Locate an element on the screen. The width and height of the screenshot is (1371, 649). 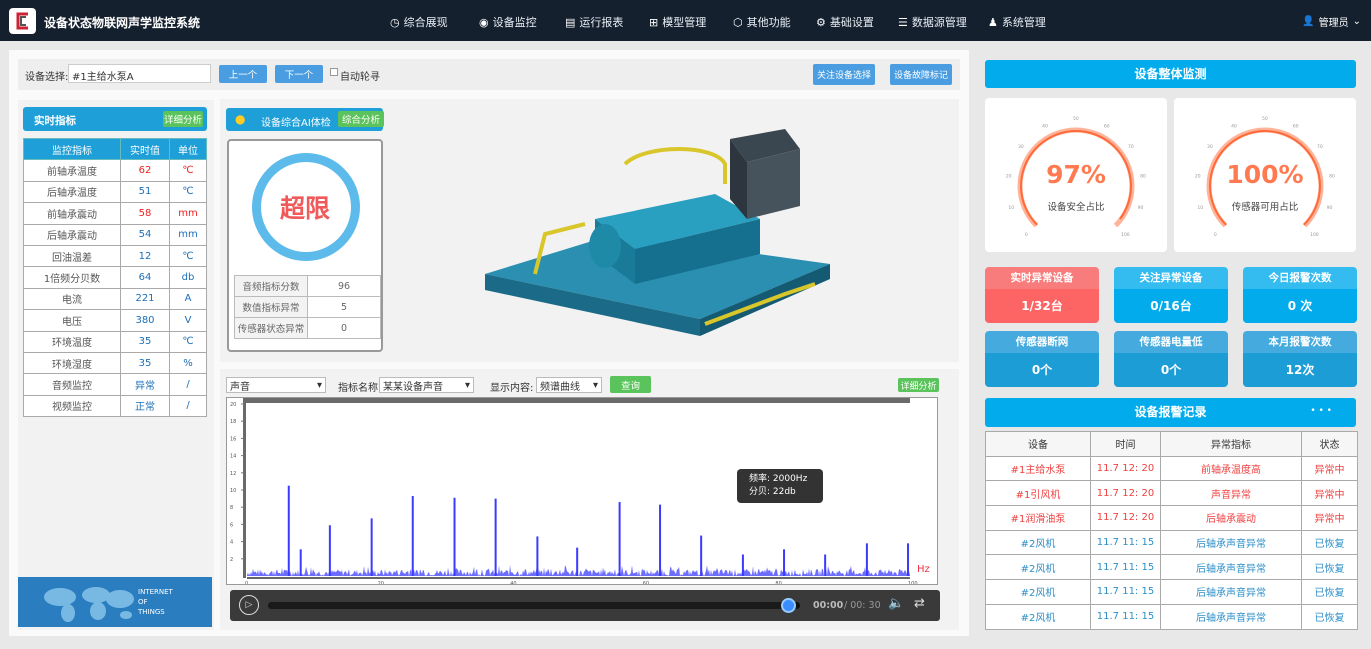
nav-item: ⚙ 基础设置 is located at coordinates (845, 22).